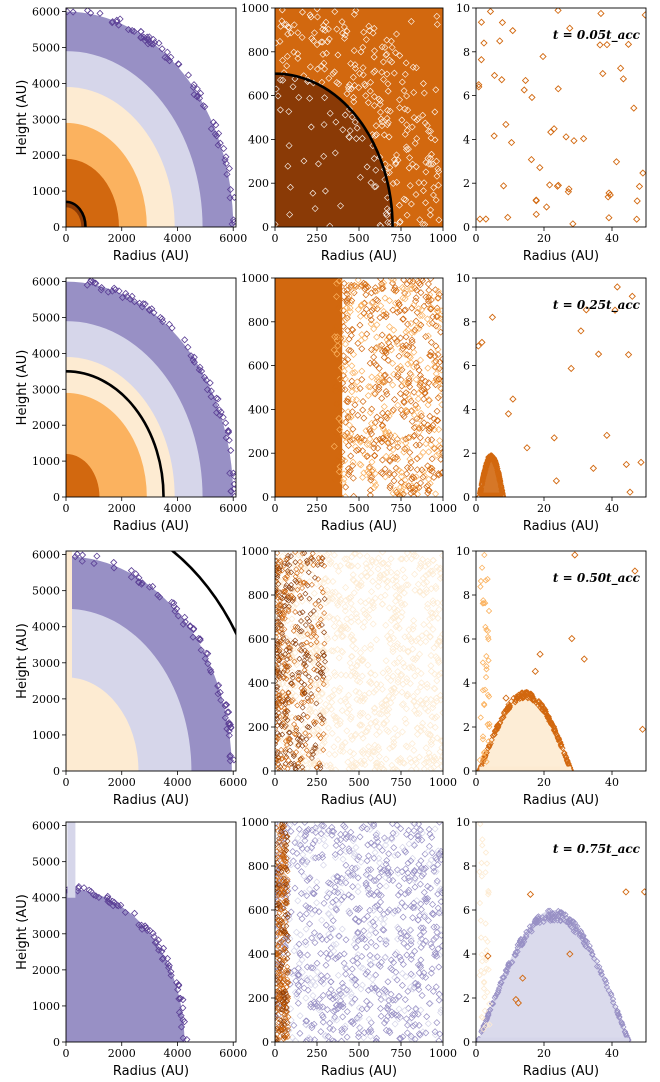 The height and width of the screenshot is (1082, 660). I want to click on y-tick-label: 600, so click(258, 910).